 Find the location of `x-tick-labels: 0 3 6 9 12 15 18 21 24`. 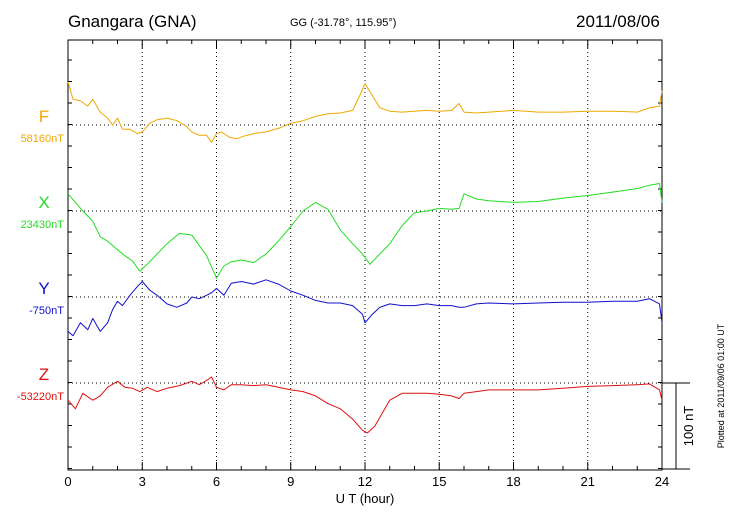

x-tick-labels: 0 3 6 9 12 15 18 21 24 is located at coordinates (366, 481).